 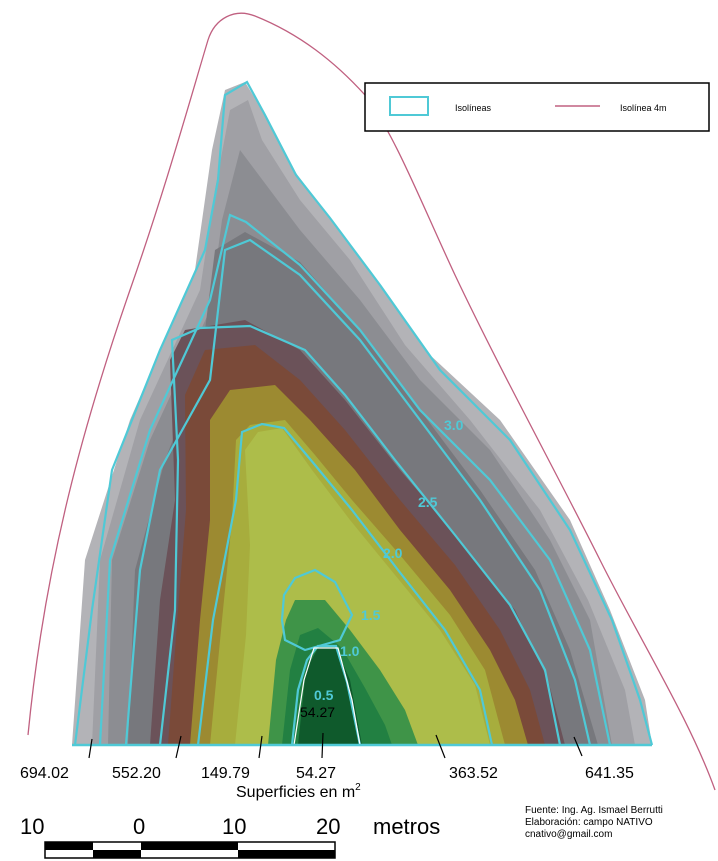 I want to click on area-value-149: 149.79, so click(x=225, y=773).